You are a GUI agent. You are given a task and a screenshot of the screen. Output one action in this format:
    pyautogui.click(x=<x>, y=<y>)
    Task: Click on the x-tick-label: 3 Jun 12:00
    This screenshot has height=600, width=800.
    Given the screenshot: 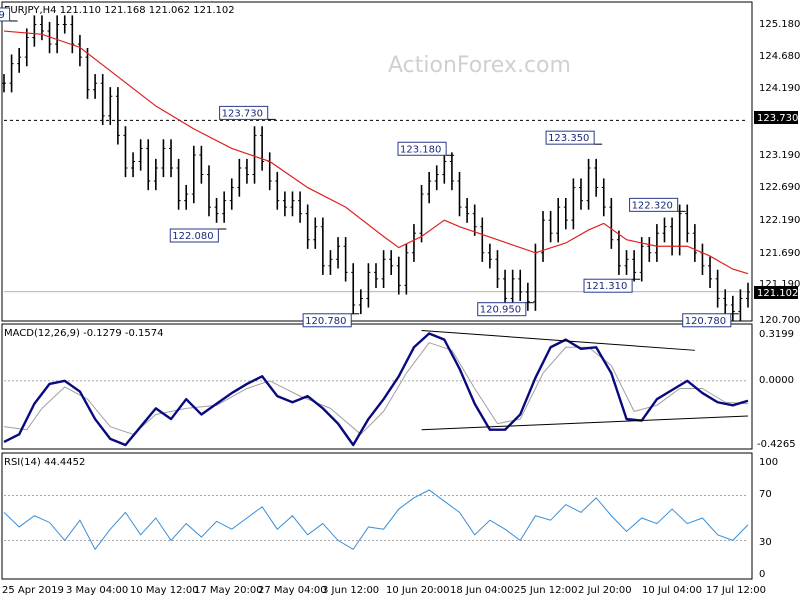 What is the action you would take?
    pyautogui.click(x=350, y=590)
    